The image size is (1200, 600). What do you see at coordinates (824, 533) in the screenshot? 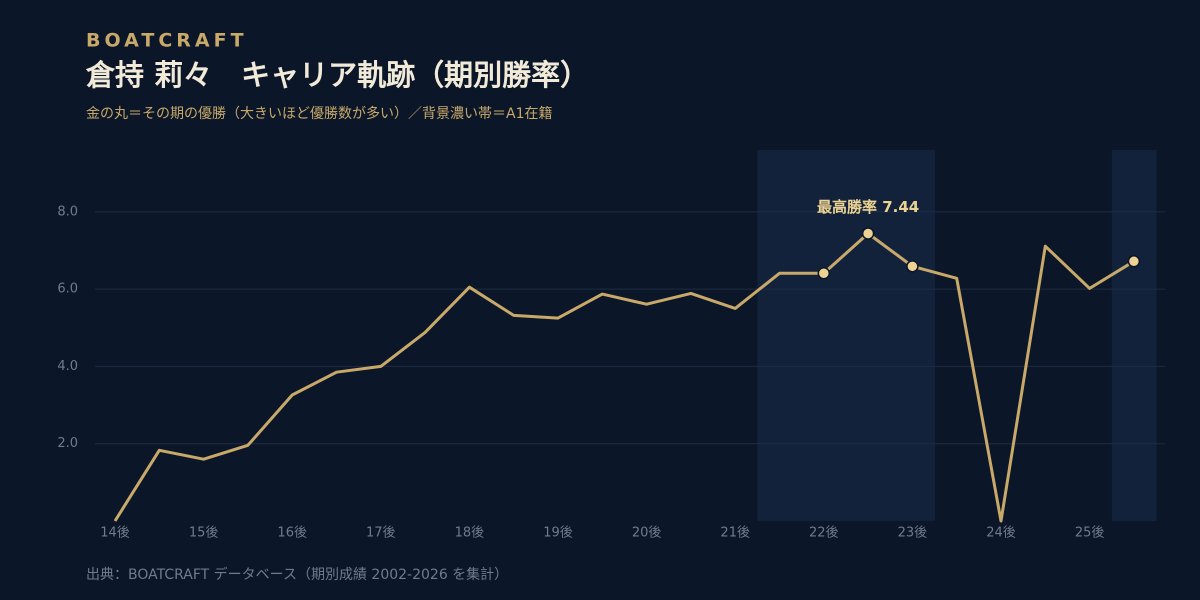
I see `x-tick-label: 22後` at bounding box center [824, 533].